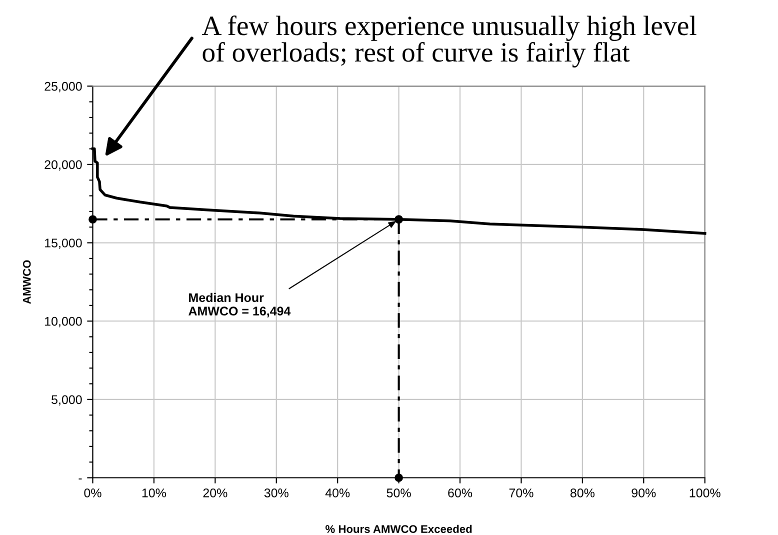  I want to click on x-axis-title: % Hours AMWCO Exceeded, so click(399, 528).